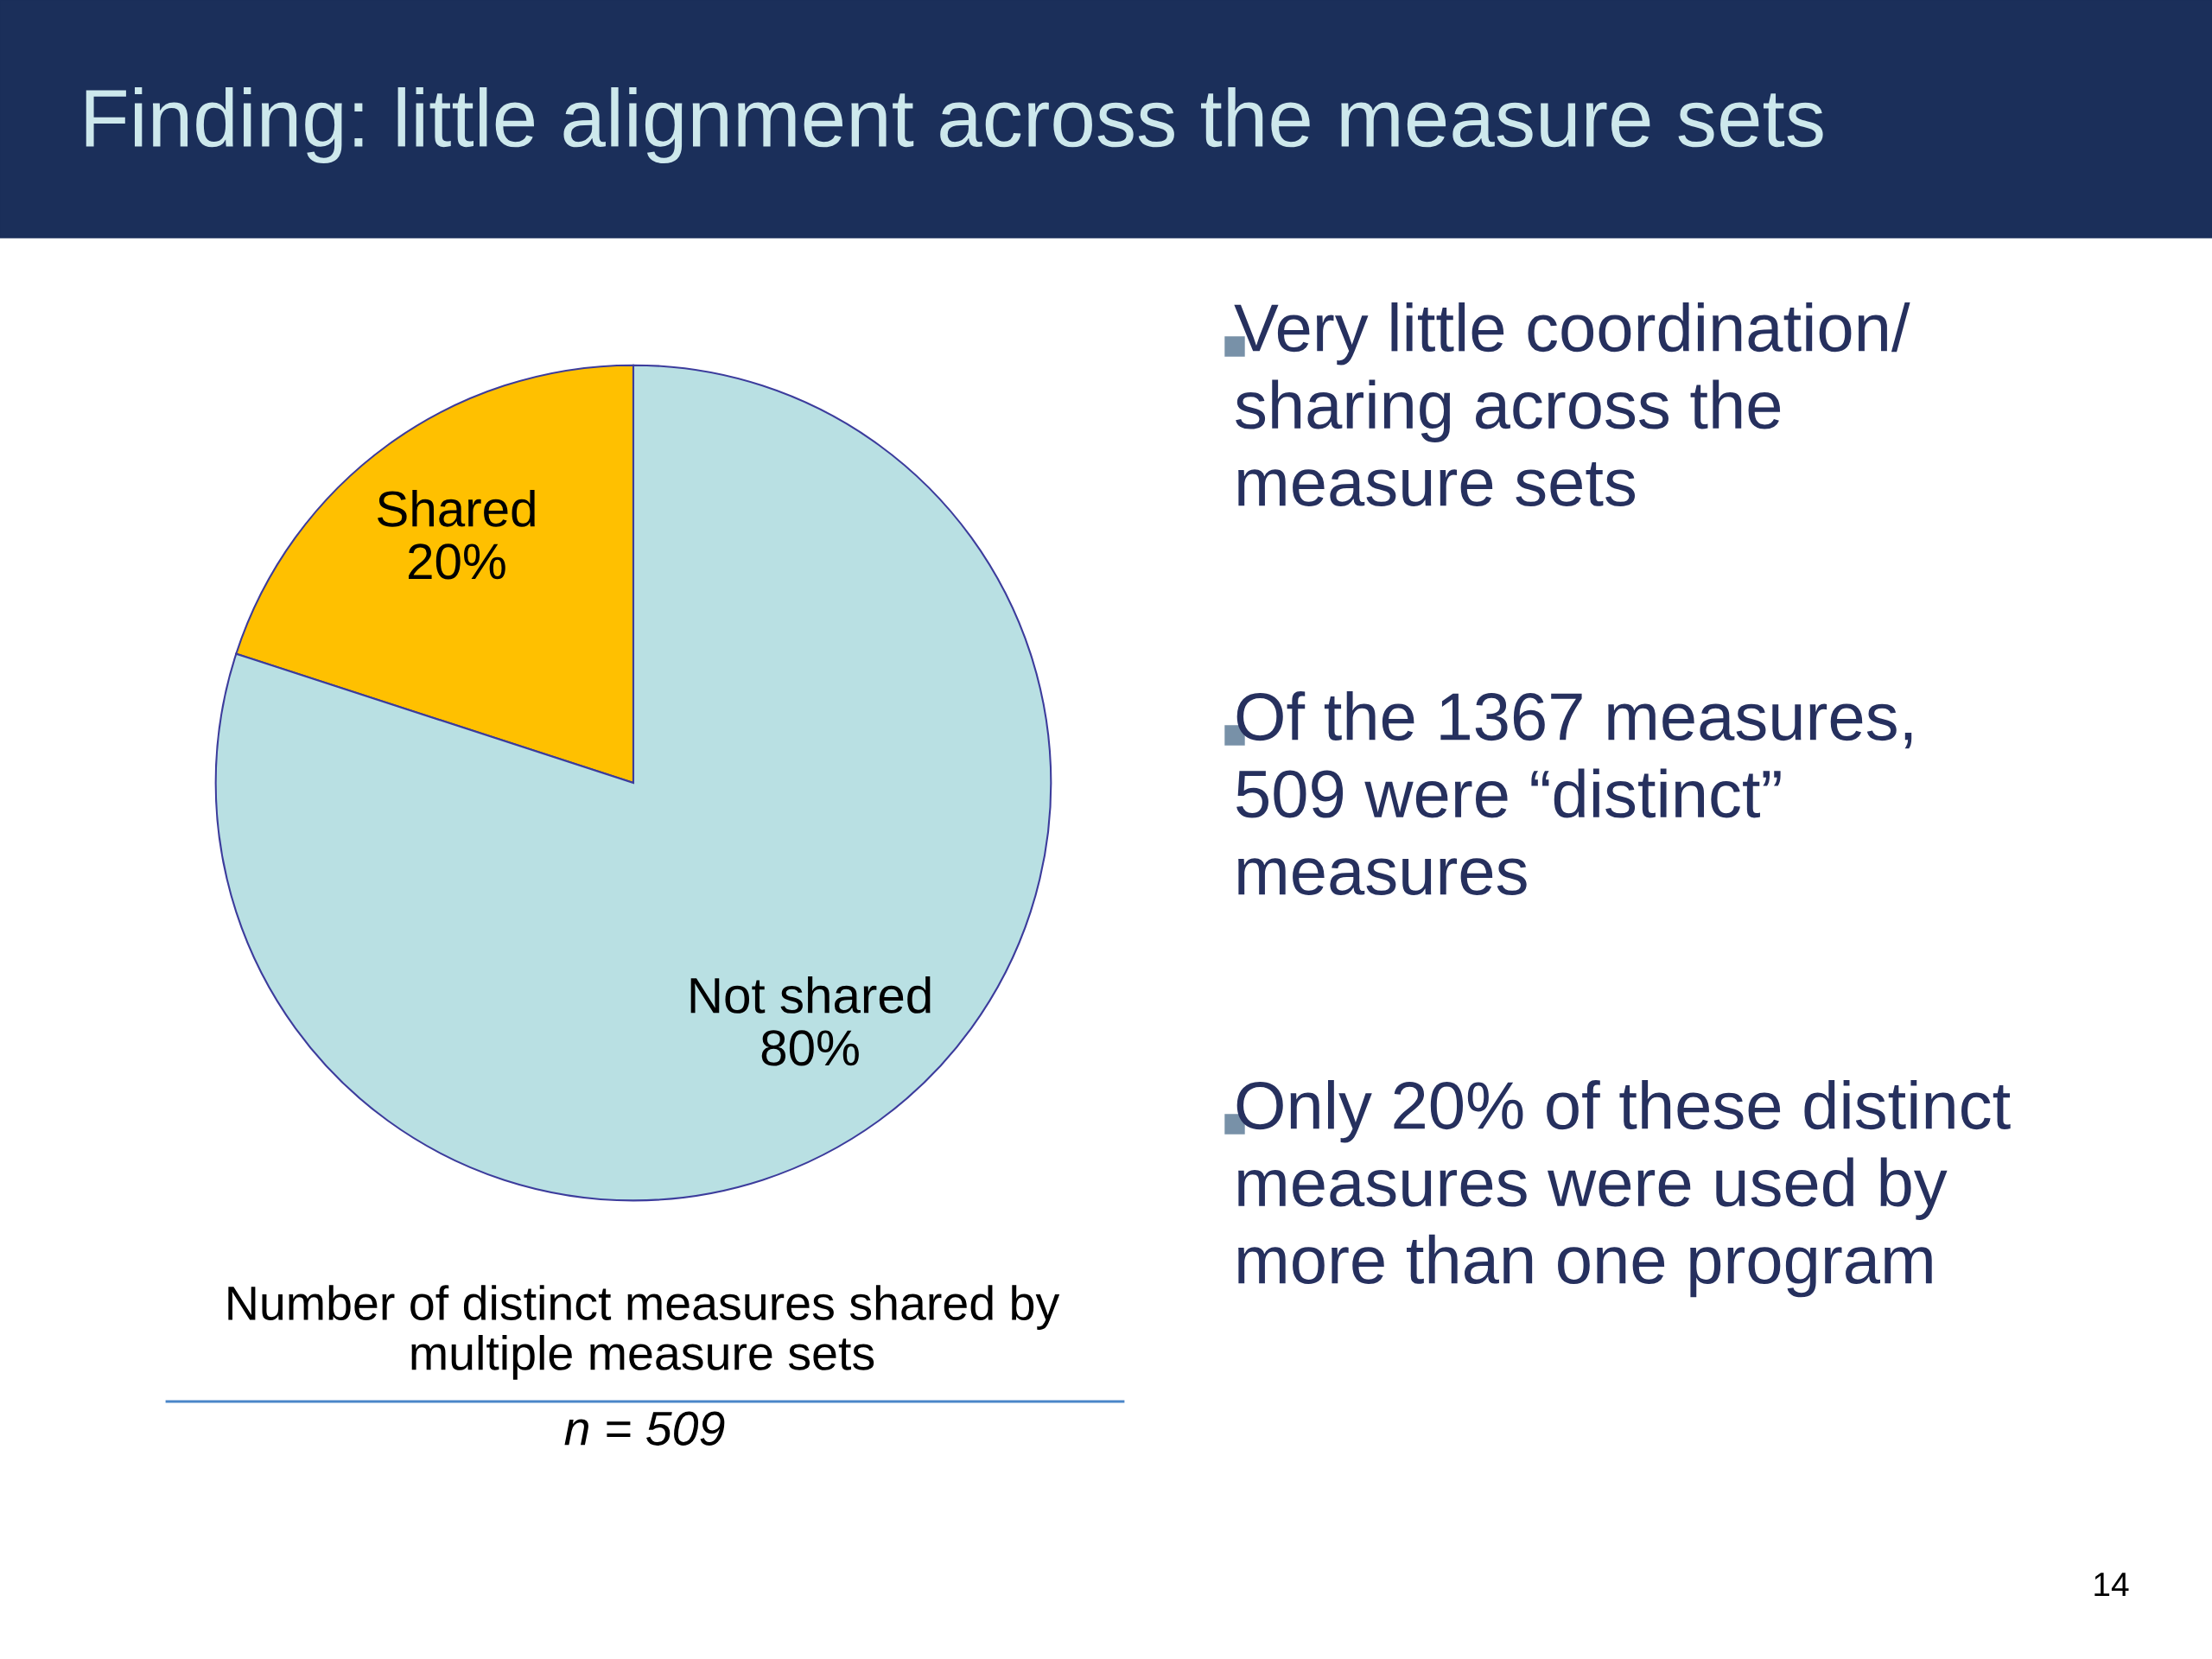 This screenshot has height=1659, width=2212. I want to click on text: n = 509, so click(644, 1428).